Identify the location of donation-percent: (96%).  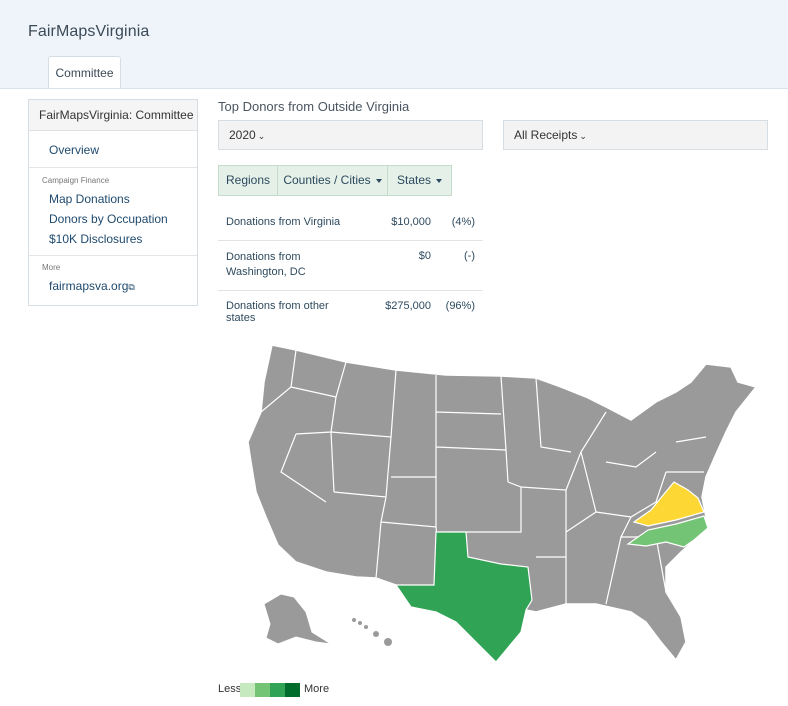
(460, 305).